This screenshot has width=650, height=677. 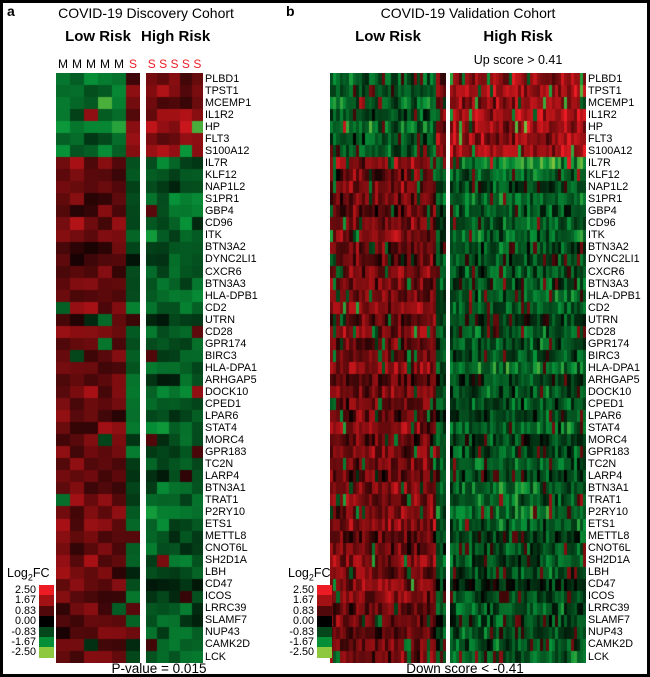 What do you see at coordinates (219, 211) in the screenshot?
I see `gene-label-gbp4: GBP4` at bounding box center [219, 211].